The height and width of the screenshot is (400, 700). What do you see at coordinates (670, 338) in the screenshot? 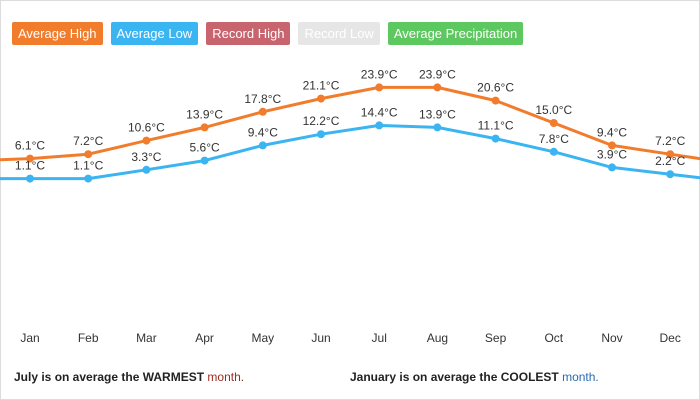
I see `x-tick-label-dec: Dec` at bounding box center [670, 338].